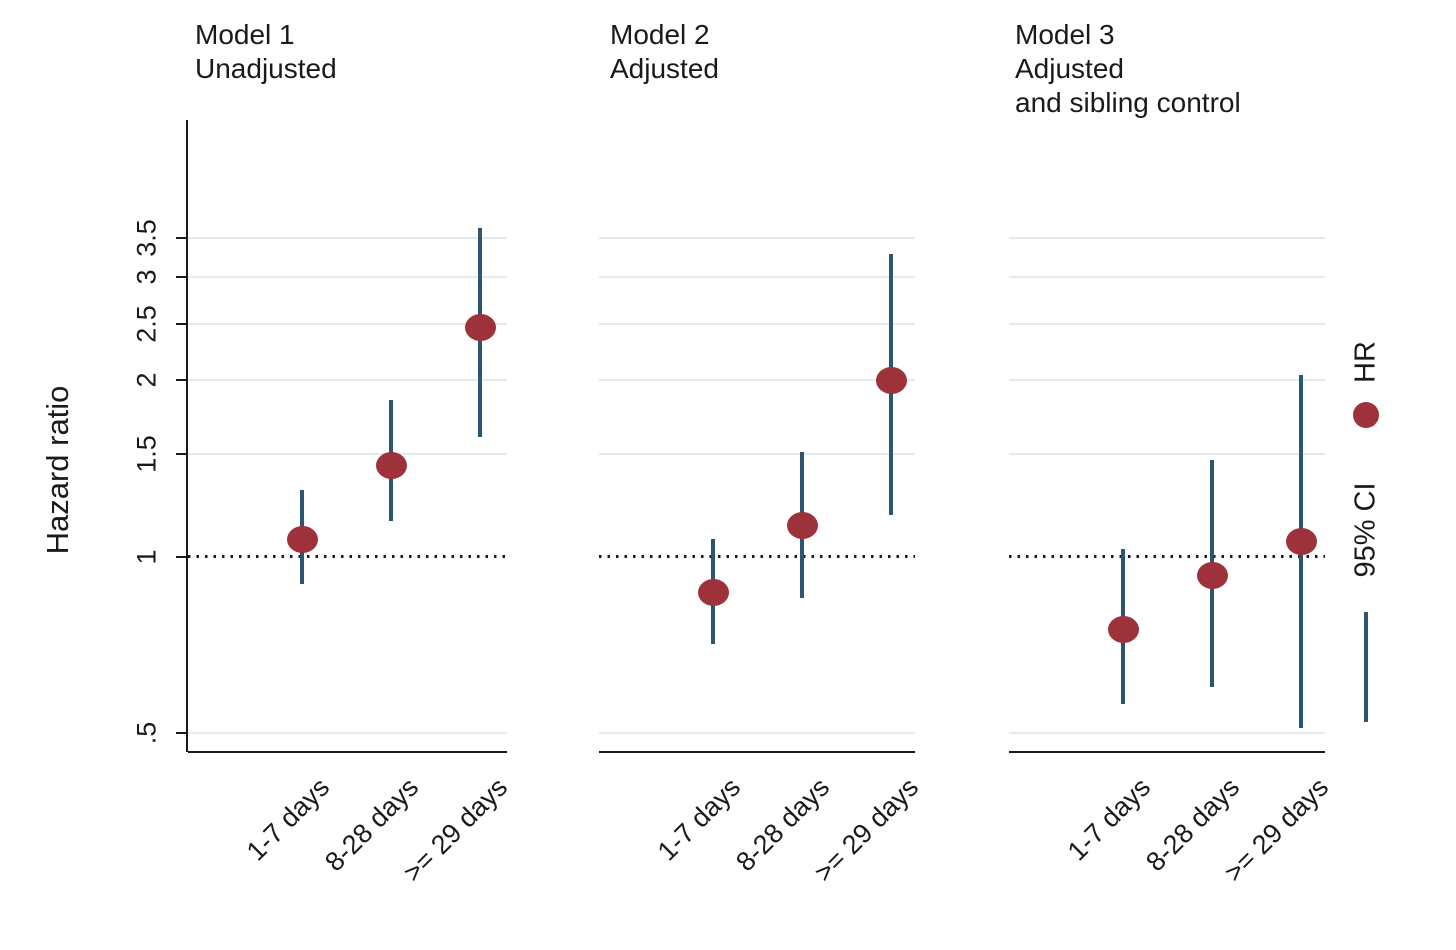 The image size is (1456, 950). Describe the element at coordinates (1069, 68) in the screenshot. I see `panel-3-title-line-2: Adjusted` at that location.